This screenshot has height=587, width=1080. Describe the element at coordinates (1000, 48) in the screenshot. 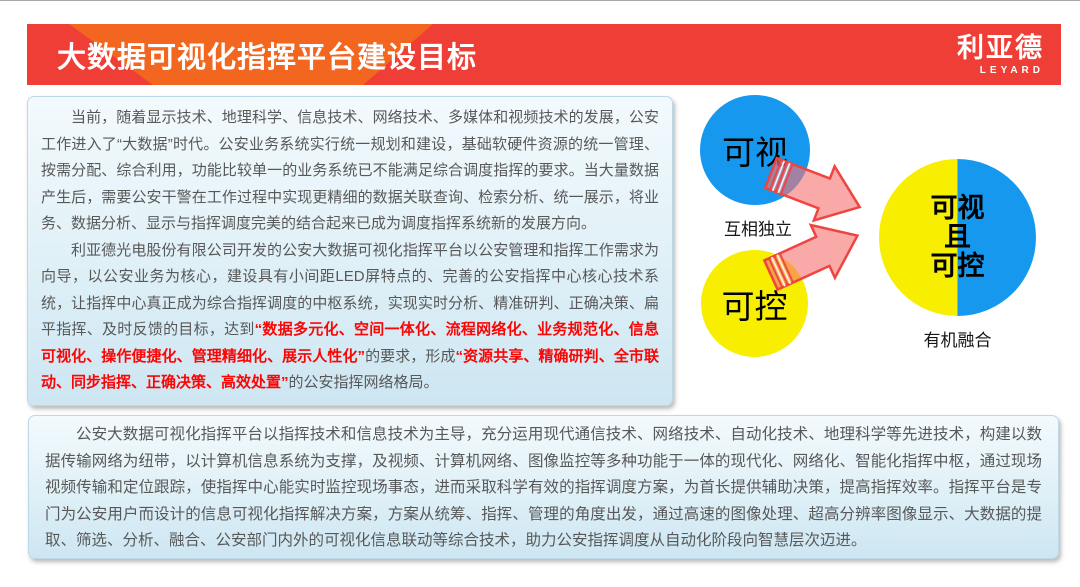

I see `logo-cn-text: 利亚德` at that location.